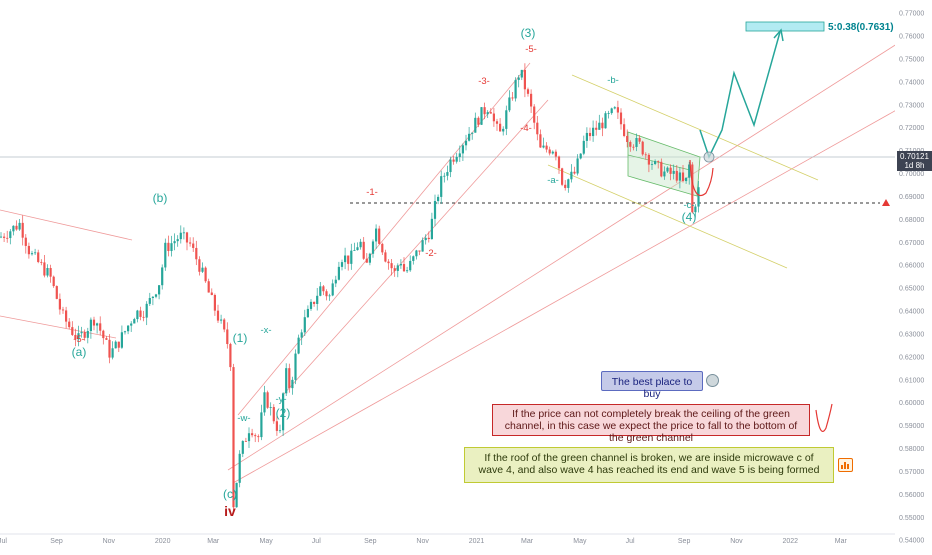 The image size is (932, 555). Describe the element at coordinates (613, 80) in the screenshot. I see `wave-label: -b-` at that location.